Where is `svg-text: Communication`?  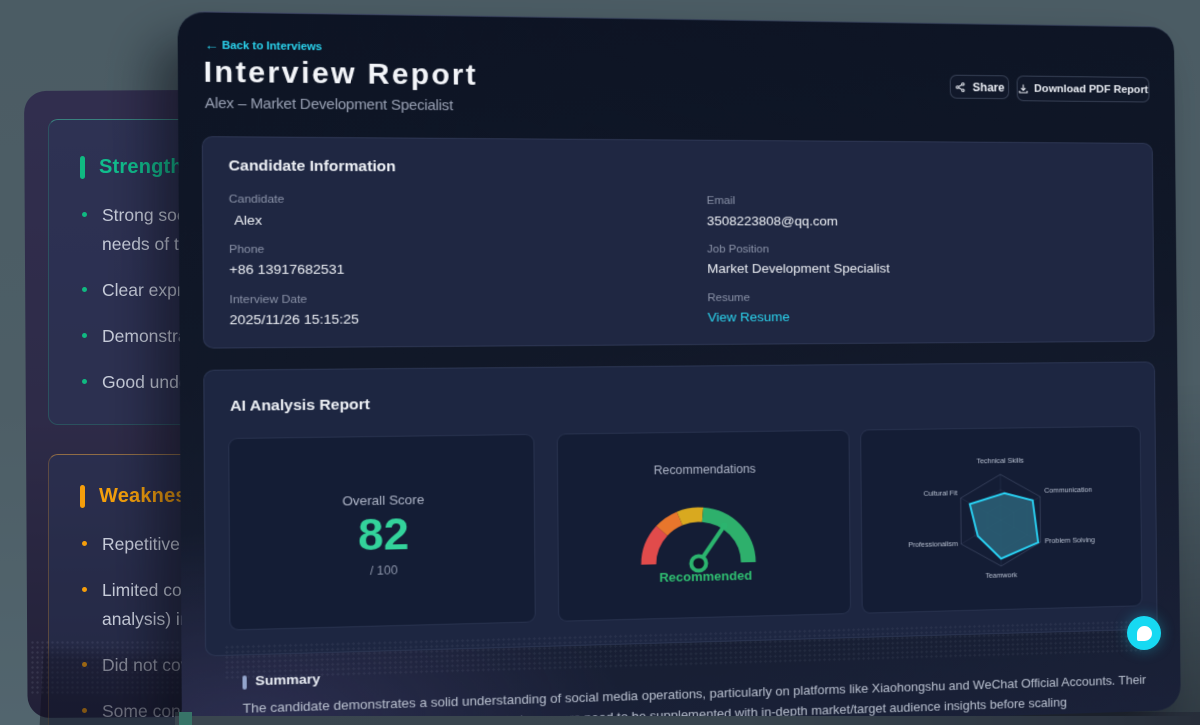
svg-text: Communication is located at coordinates (1068, 489).